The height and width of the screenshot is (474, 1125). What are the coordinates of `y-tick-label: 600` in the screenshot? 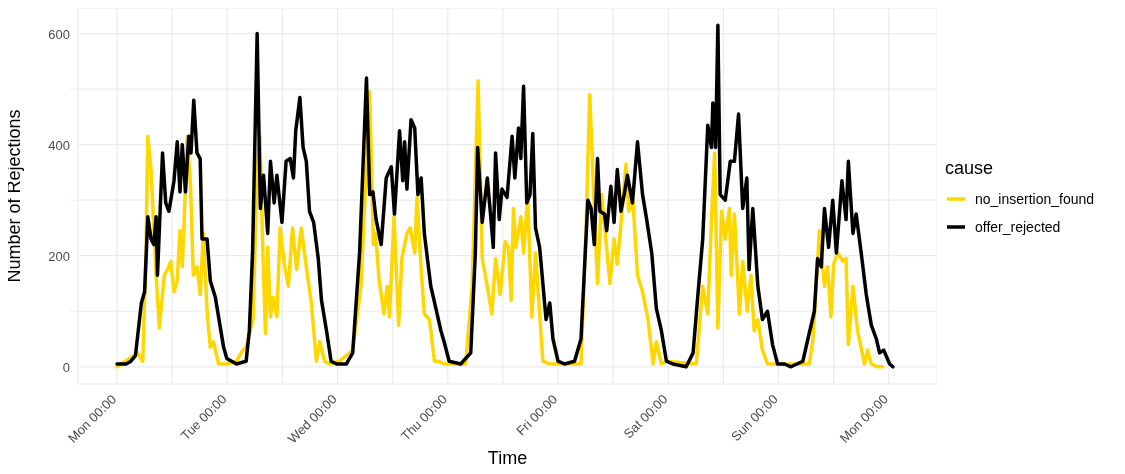 It's located at (59, 34).